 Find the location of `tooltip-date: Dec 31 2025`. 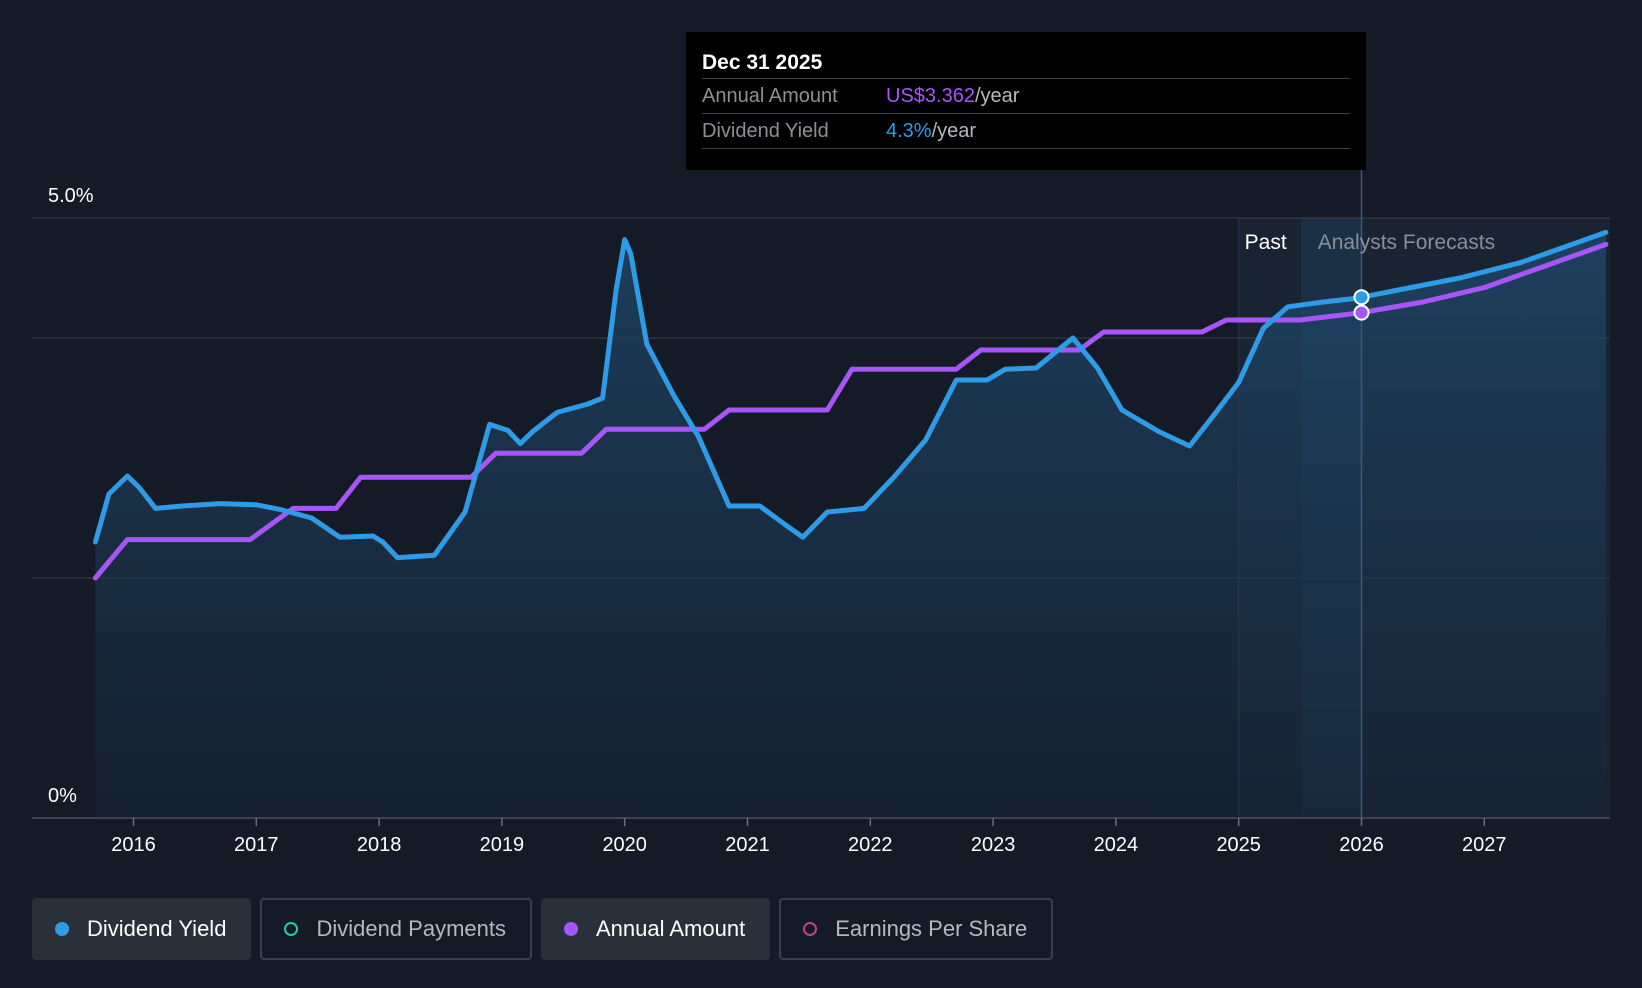

tooltip-date: Dec 31 2025 is located at coordinates (1026, 63).